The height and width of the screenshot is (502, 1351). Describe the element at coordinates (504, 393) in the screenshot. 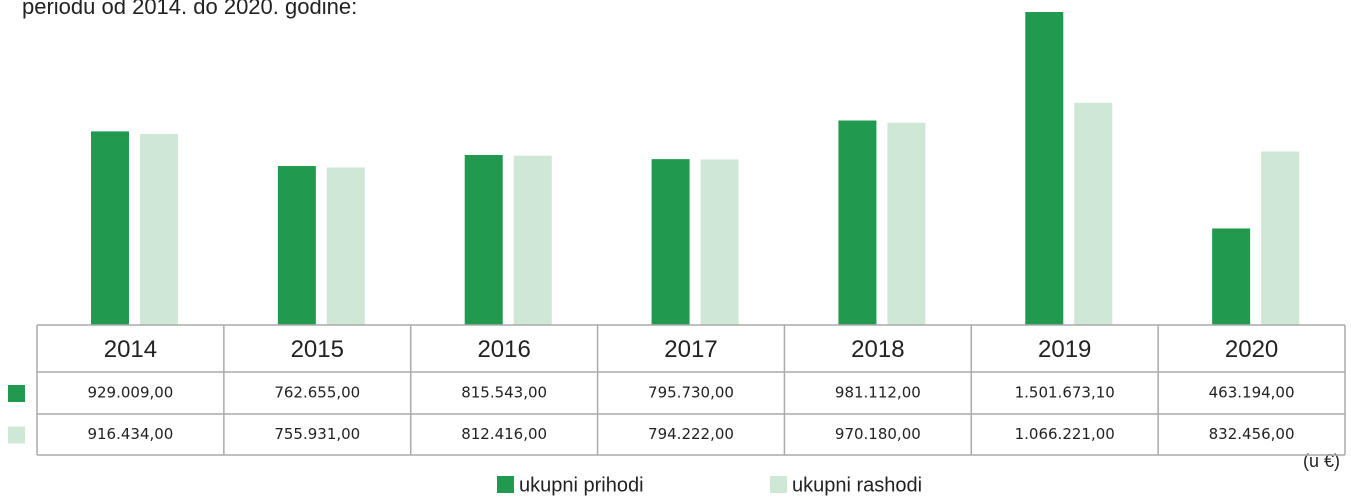

I see `value-label: 815.543,00` at that location.